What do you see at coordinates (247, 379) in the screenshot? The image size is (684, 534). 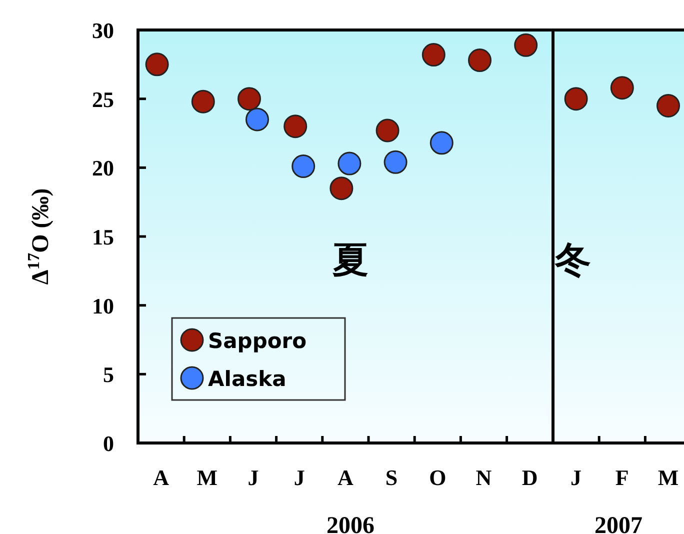 I see `legend-label: Alaska` at bounding box center [247, 379].